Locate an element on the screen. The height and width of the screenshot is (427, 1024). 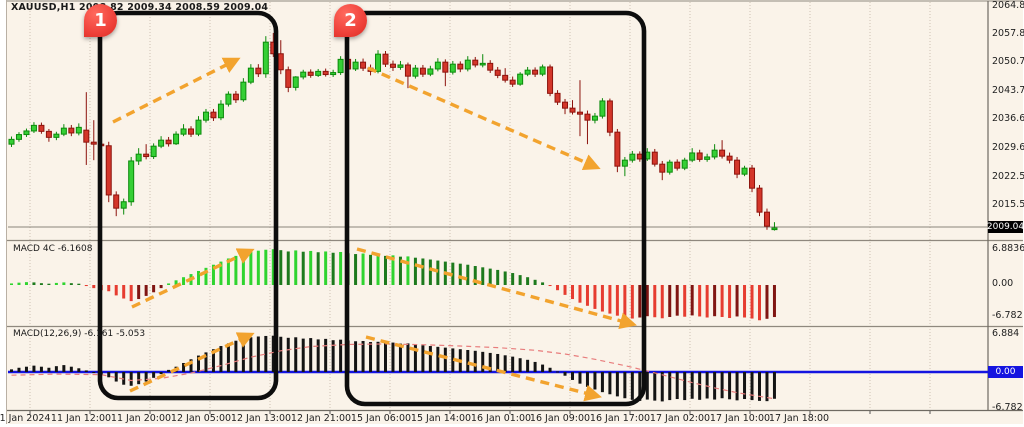
time-tick-label: 17 Jan 18:00 is located at coordinates (799, 418).